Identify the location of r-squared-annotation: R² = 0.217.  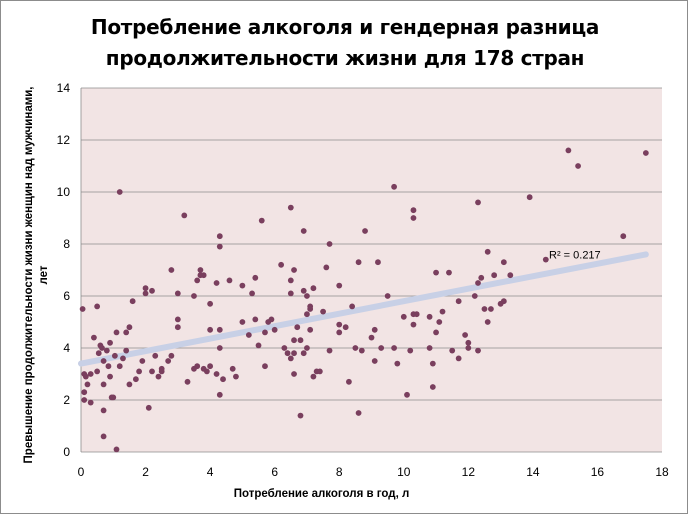
(575, 255).